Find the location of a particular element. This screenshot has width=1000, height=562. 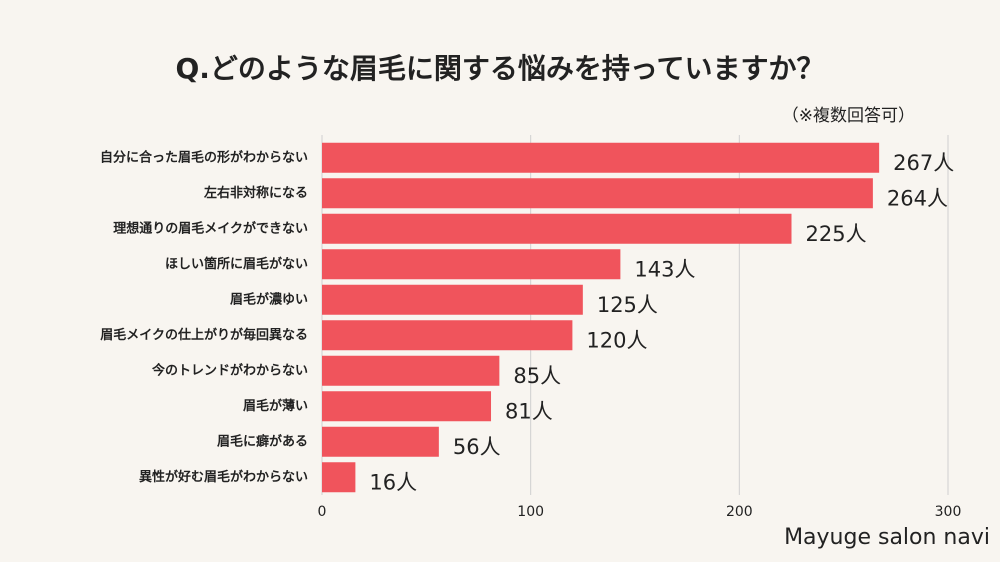

value-label: 85人 is located at coordinates (537, 376).